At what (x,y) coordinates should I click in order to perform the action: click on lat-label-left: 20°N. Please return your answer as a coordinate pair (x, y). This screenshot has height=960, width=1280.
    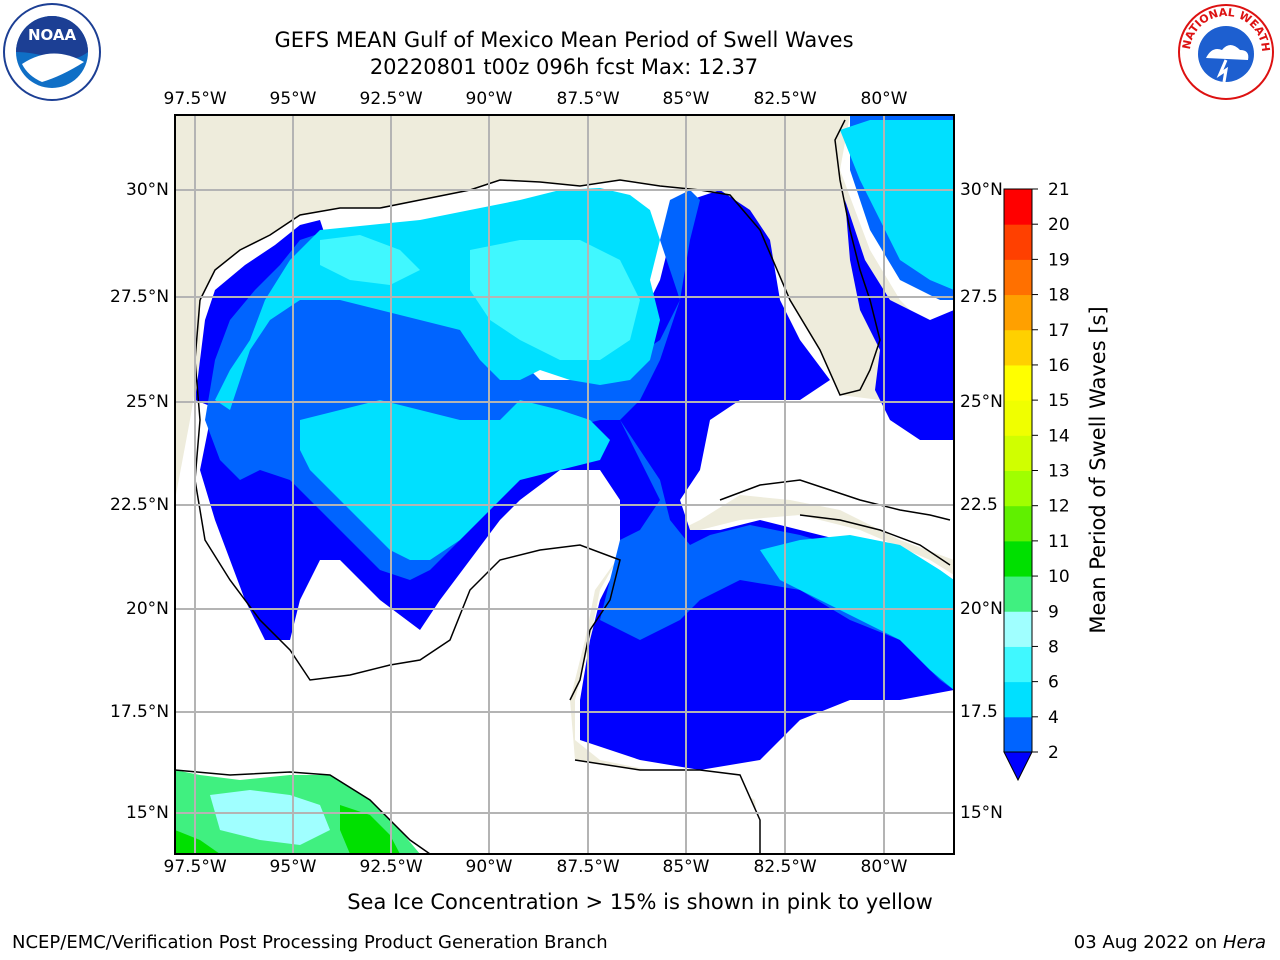
    Looking at the image, I should click on (147, 609).